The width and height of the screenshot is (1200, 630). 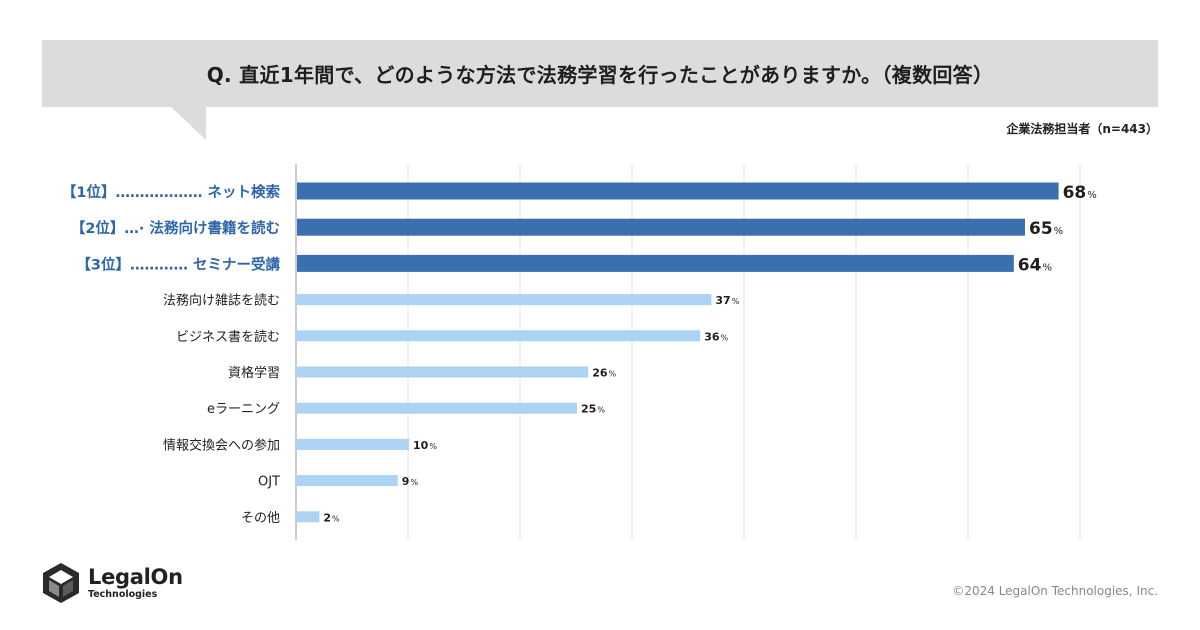 I want to click on category-label: その他, so click(x=260, y=518).